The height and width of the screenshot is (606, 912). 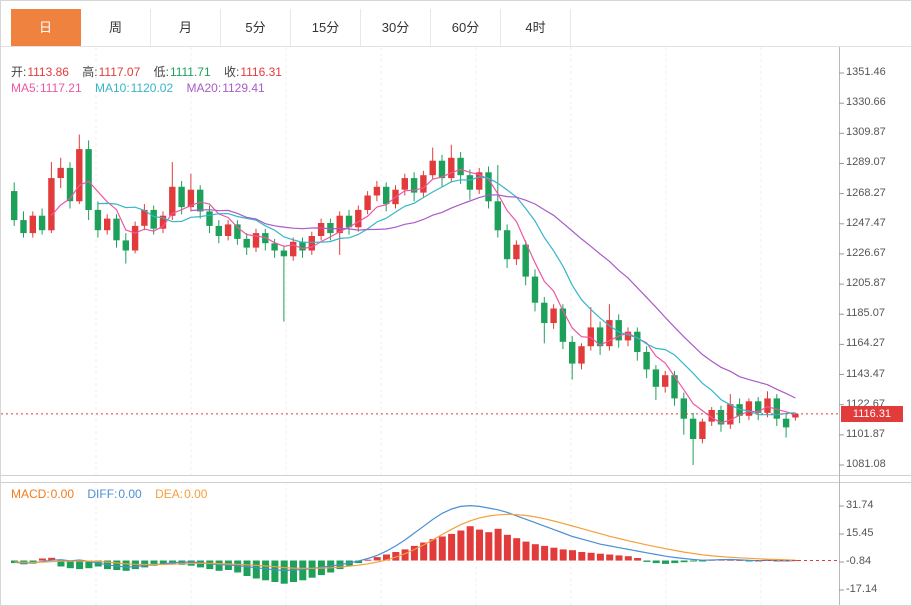 I want to click on close-label: 收:, so click(x=232, y=72).